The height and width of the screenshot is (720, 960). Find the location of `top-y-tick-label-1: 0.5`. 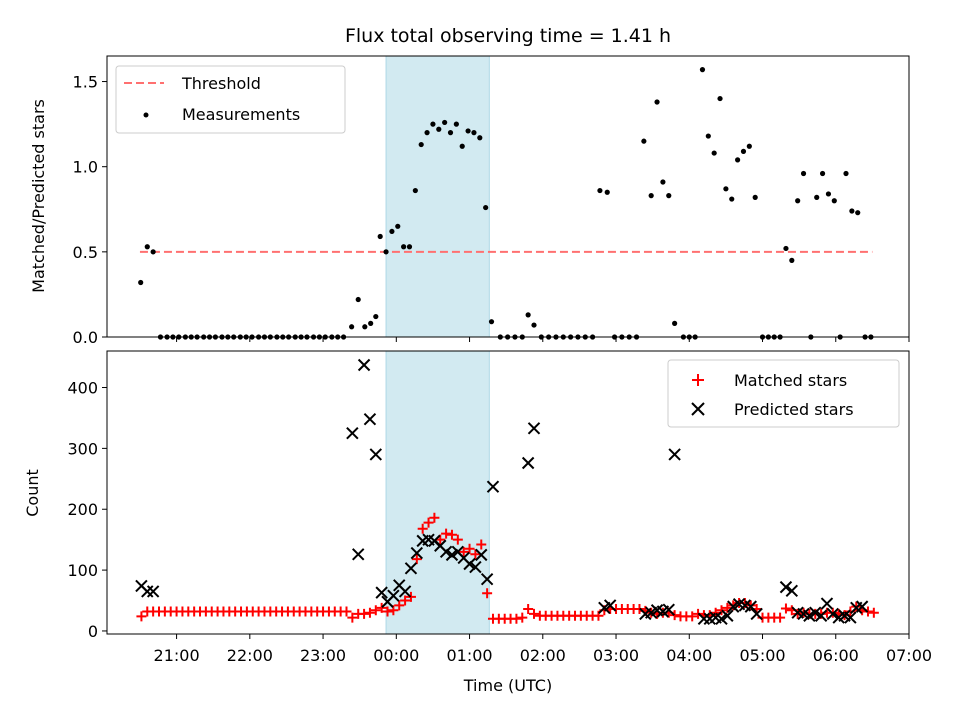

top-y-tick-label-1: 0.5 is located at coordinates (85, 252).